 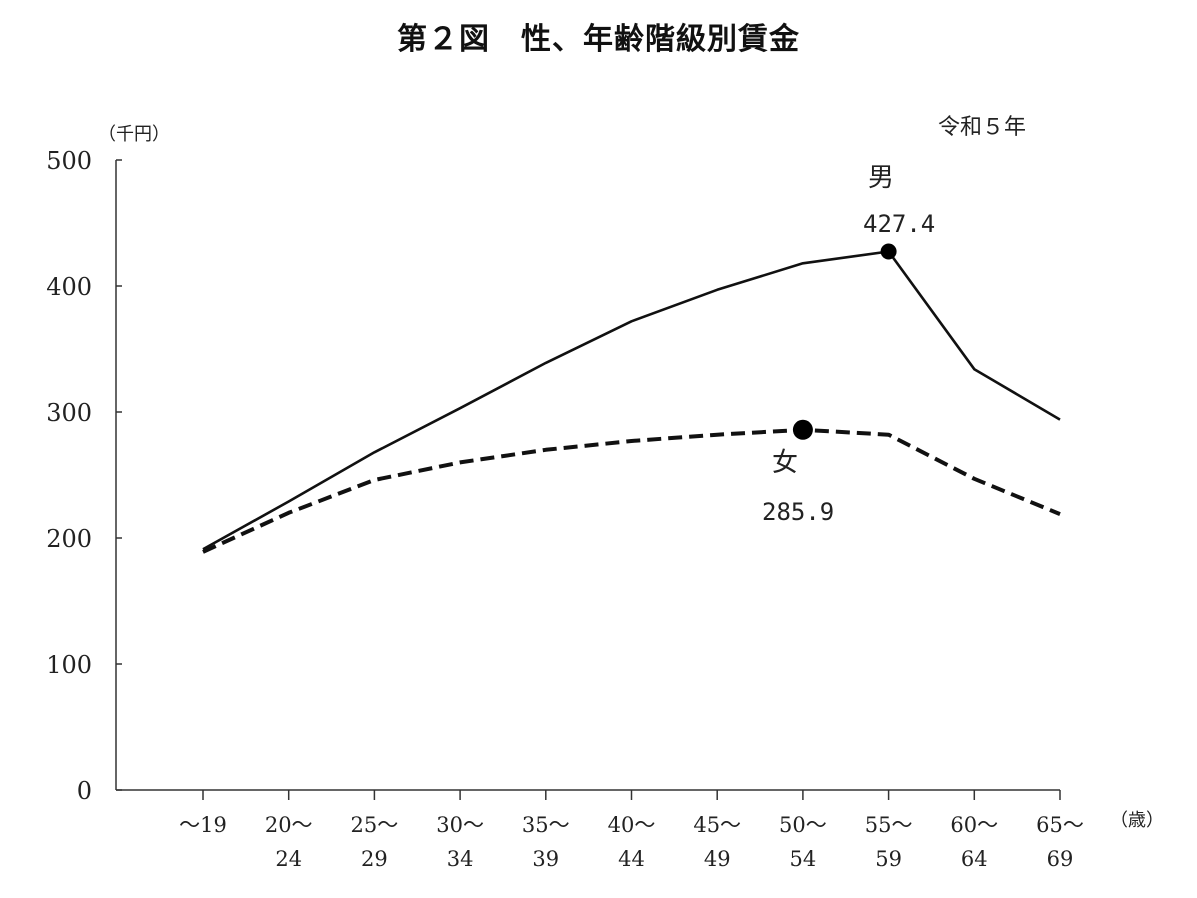 I want to click on y-ticks: 0 100 200 300 400 500, so click(x=84, y=476).